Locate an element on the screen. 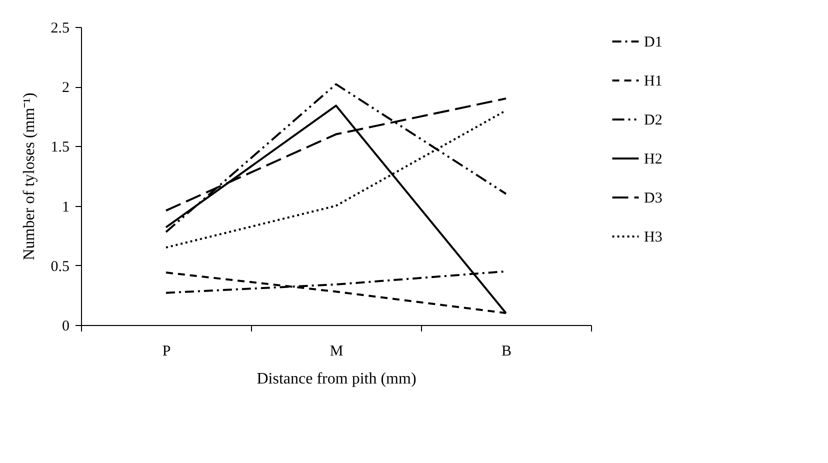 This screenshot has width=828, height=463. legend-label: D3 is located at coordinates (653, 198).